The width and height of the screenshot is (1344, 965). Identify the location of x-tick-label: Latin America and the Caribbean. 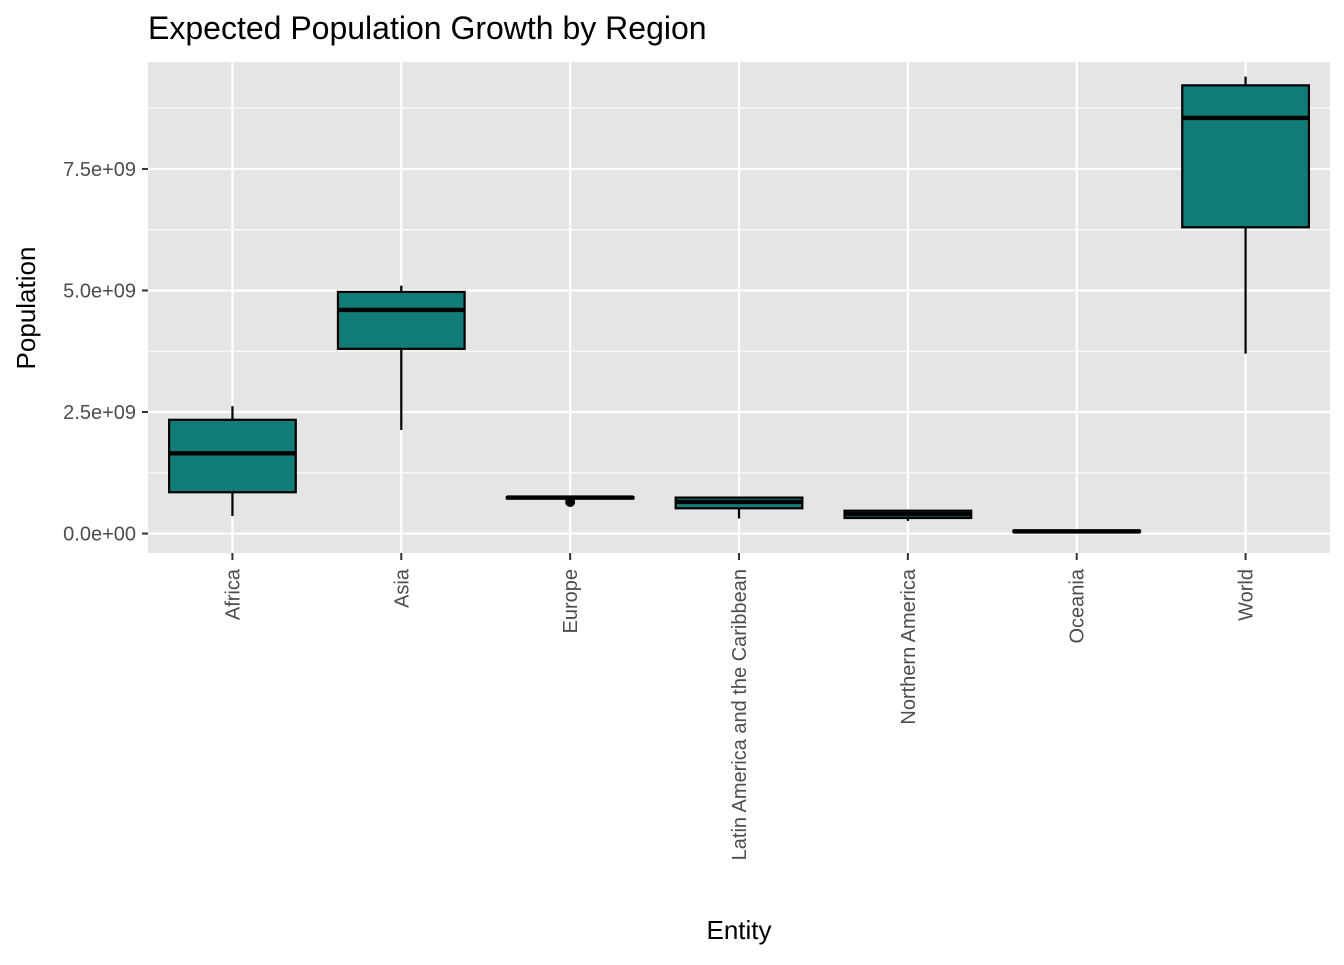
(740, 714).